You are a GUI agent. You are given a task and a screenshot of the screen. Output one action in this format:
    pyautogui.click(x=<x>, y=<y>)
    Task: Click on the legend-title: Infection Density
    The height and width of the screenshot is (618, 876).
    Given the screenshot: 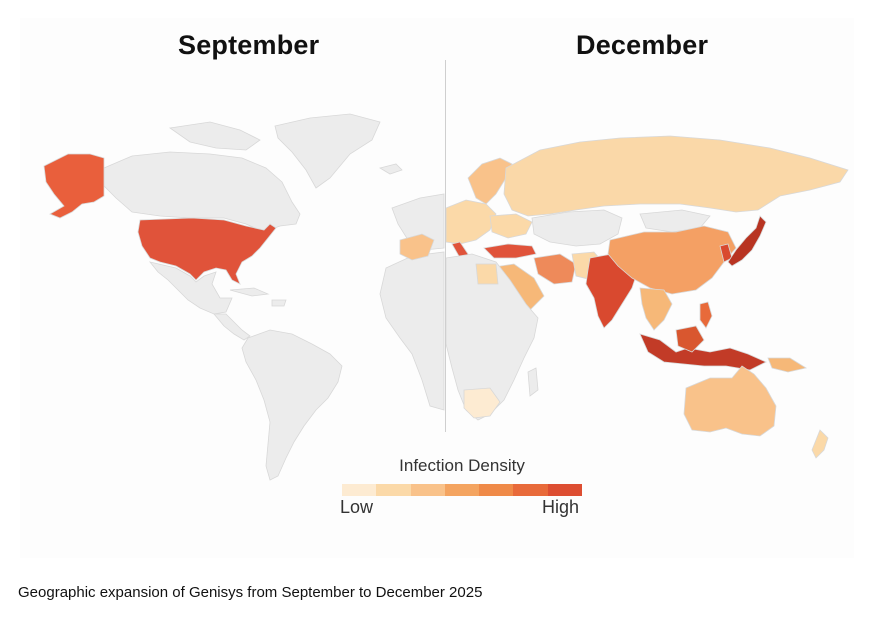 What is the action you would take?
    pyautogui.click(x=462, y=465)
    